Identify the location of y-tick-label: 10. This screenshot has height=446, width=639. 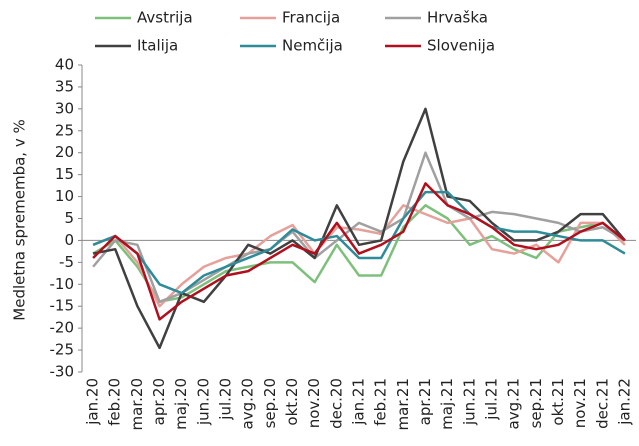
(64, 196).